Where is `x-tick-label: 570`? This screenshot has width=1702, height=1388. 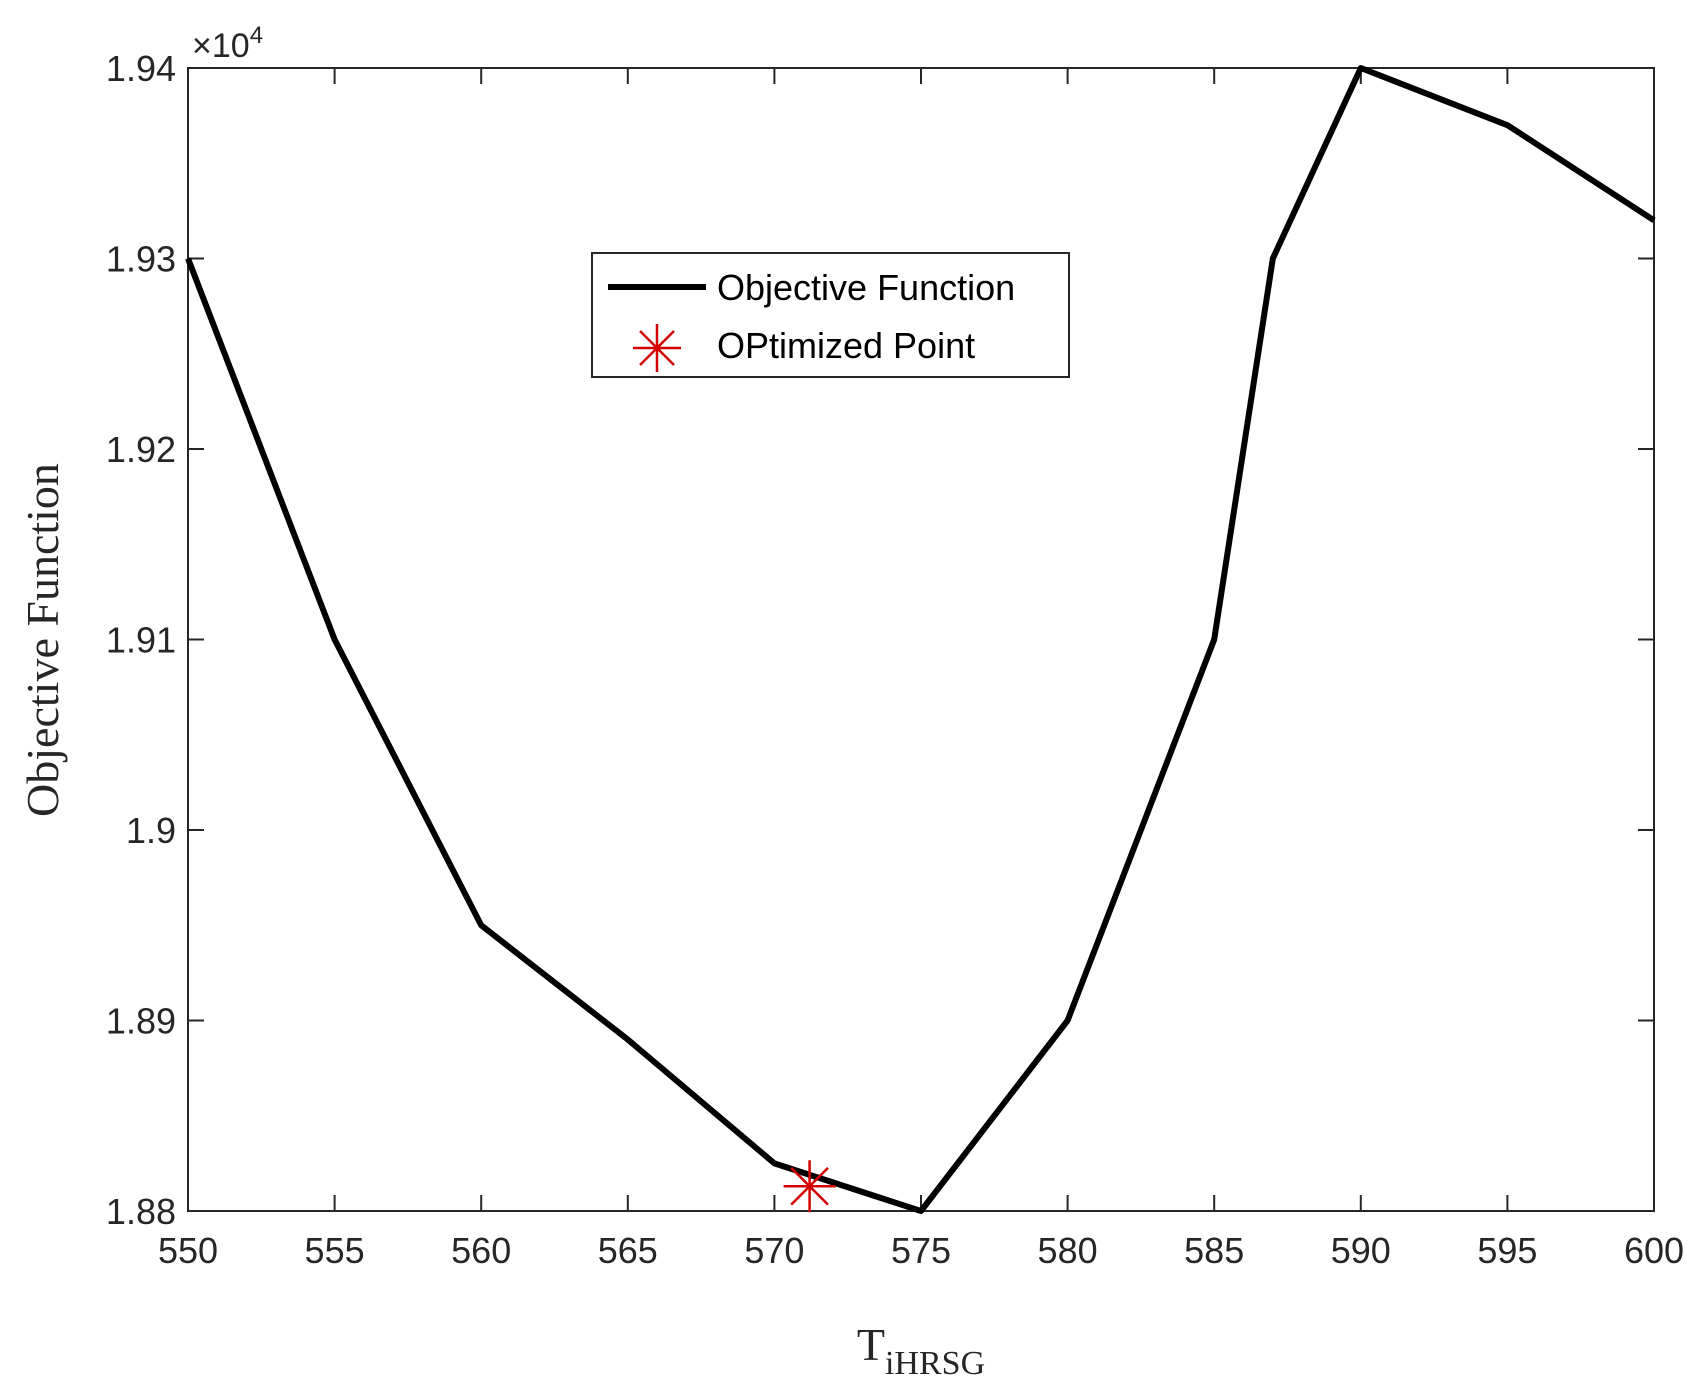 x-tick-label: 570 is located at coordinates (774, 1250).